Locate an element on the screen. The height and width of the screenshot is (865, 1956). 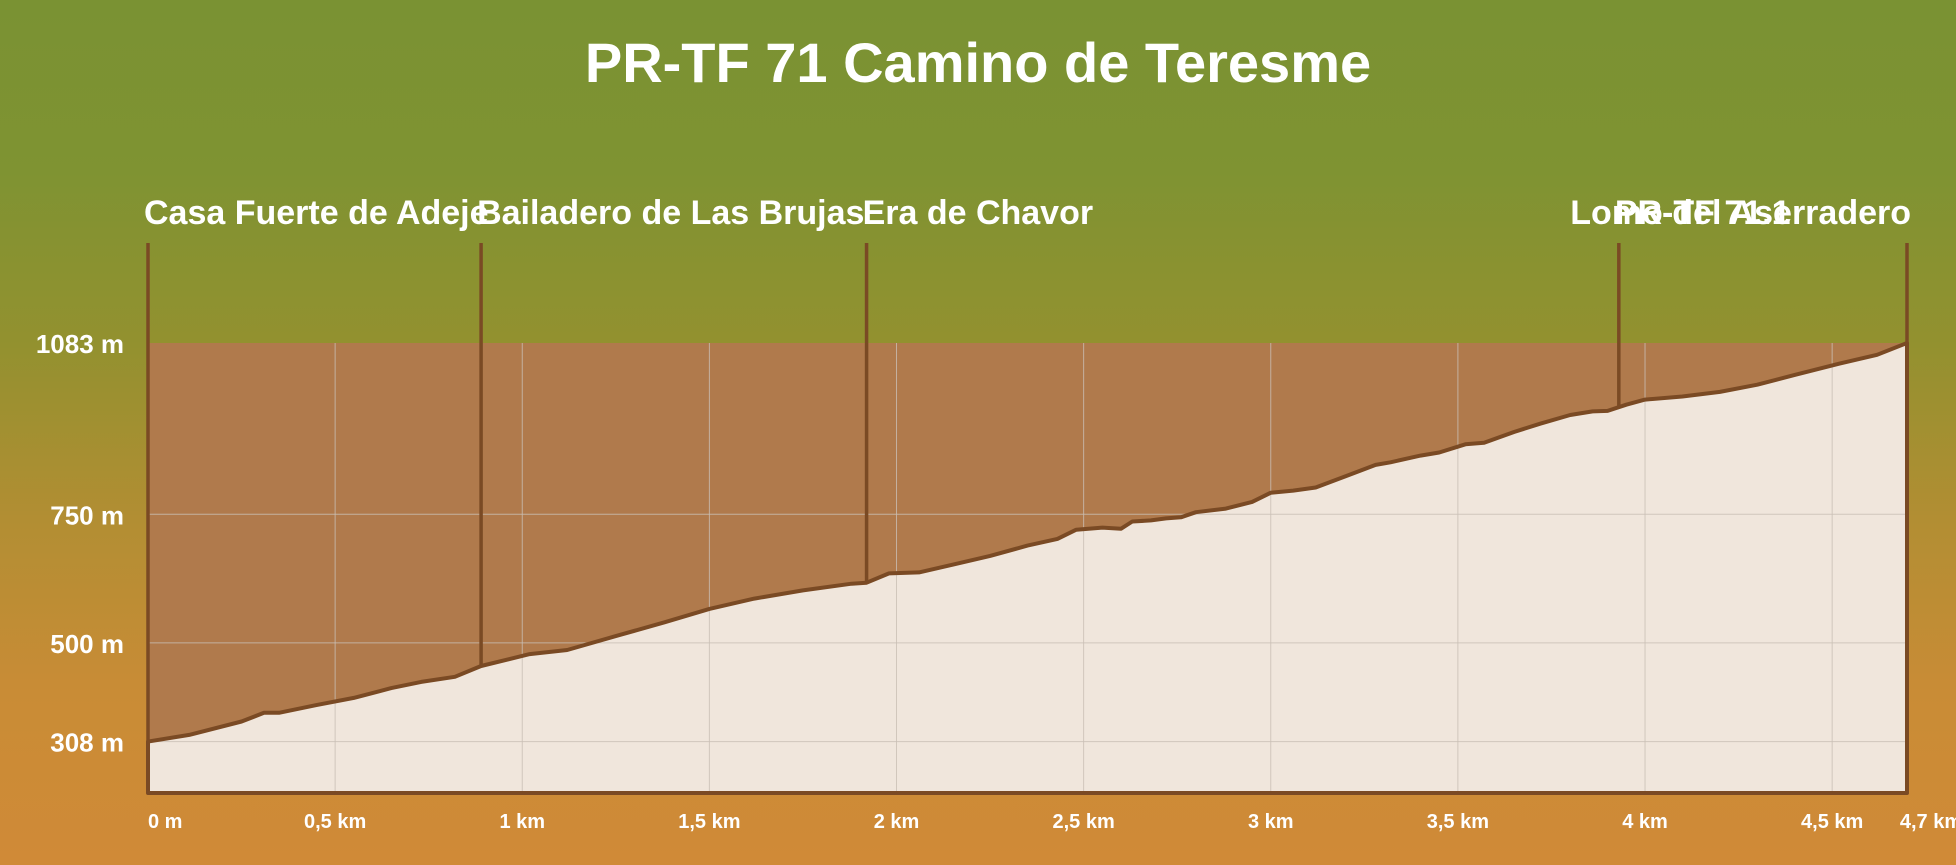
y-tick-label: 1083 m is located at coordinates (80, 344).